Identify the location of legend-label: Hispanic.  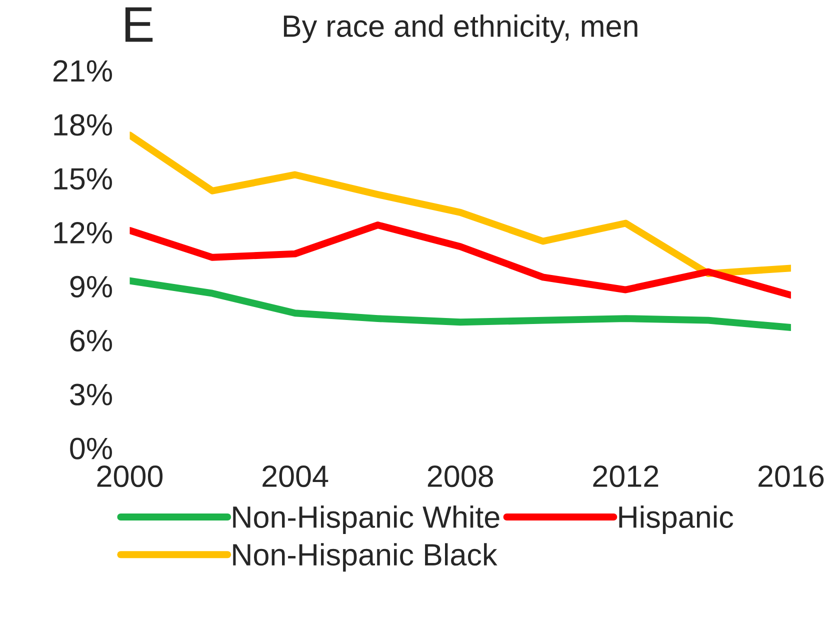
(676, 520).